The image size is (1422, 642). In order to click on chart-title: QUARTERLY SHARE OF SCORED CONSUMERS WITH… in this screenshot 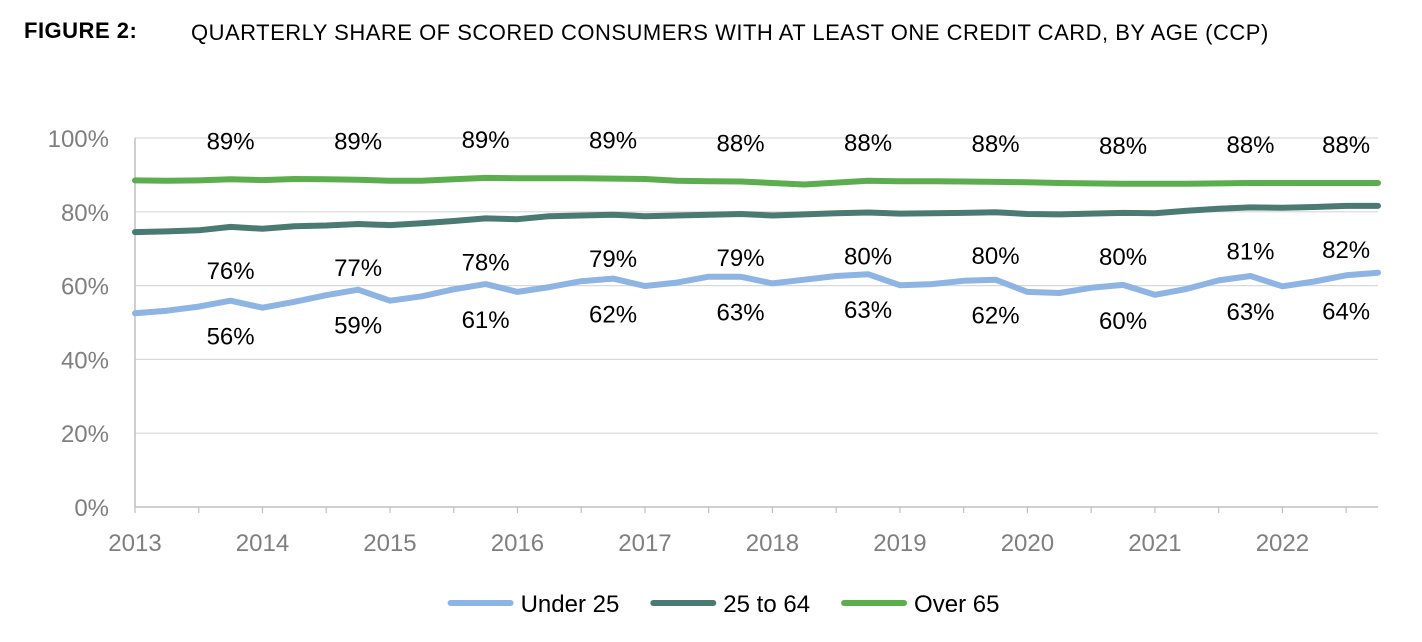, I will do `click(730, 32)`.